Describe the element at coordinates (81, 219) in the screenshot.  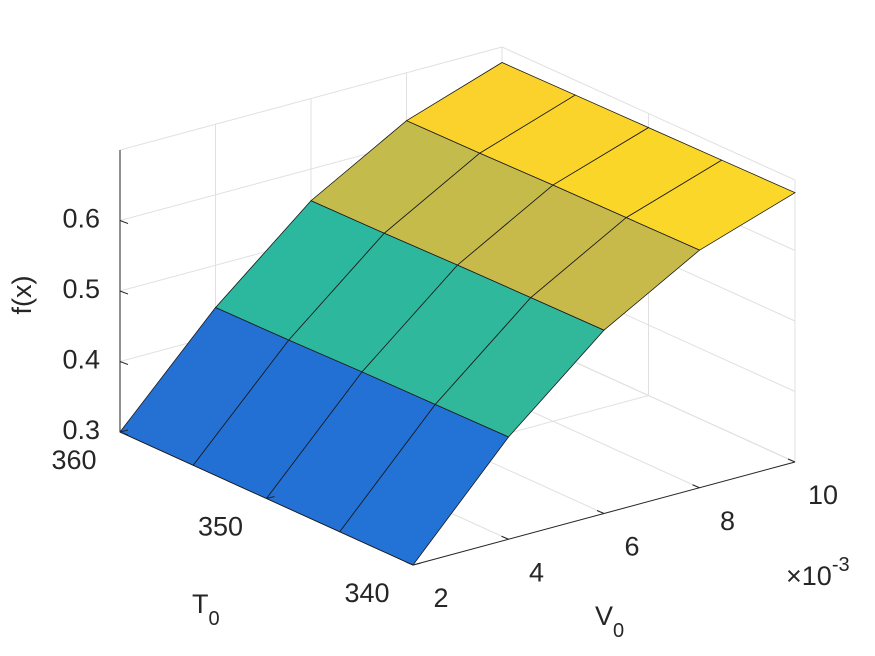
I see `z-tick-label: 0.6` at that location.